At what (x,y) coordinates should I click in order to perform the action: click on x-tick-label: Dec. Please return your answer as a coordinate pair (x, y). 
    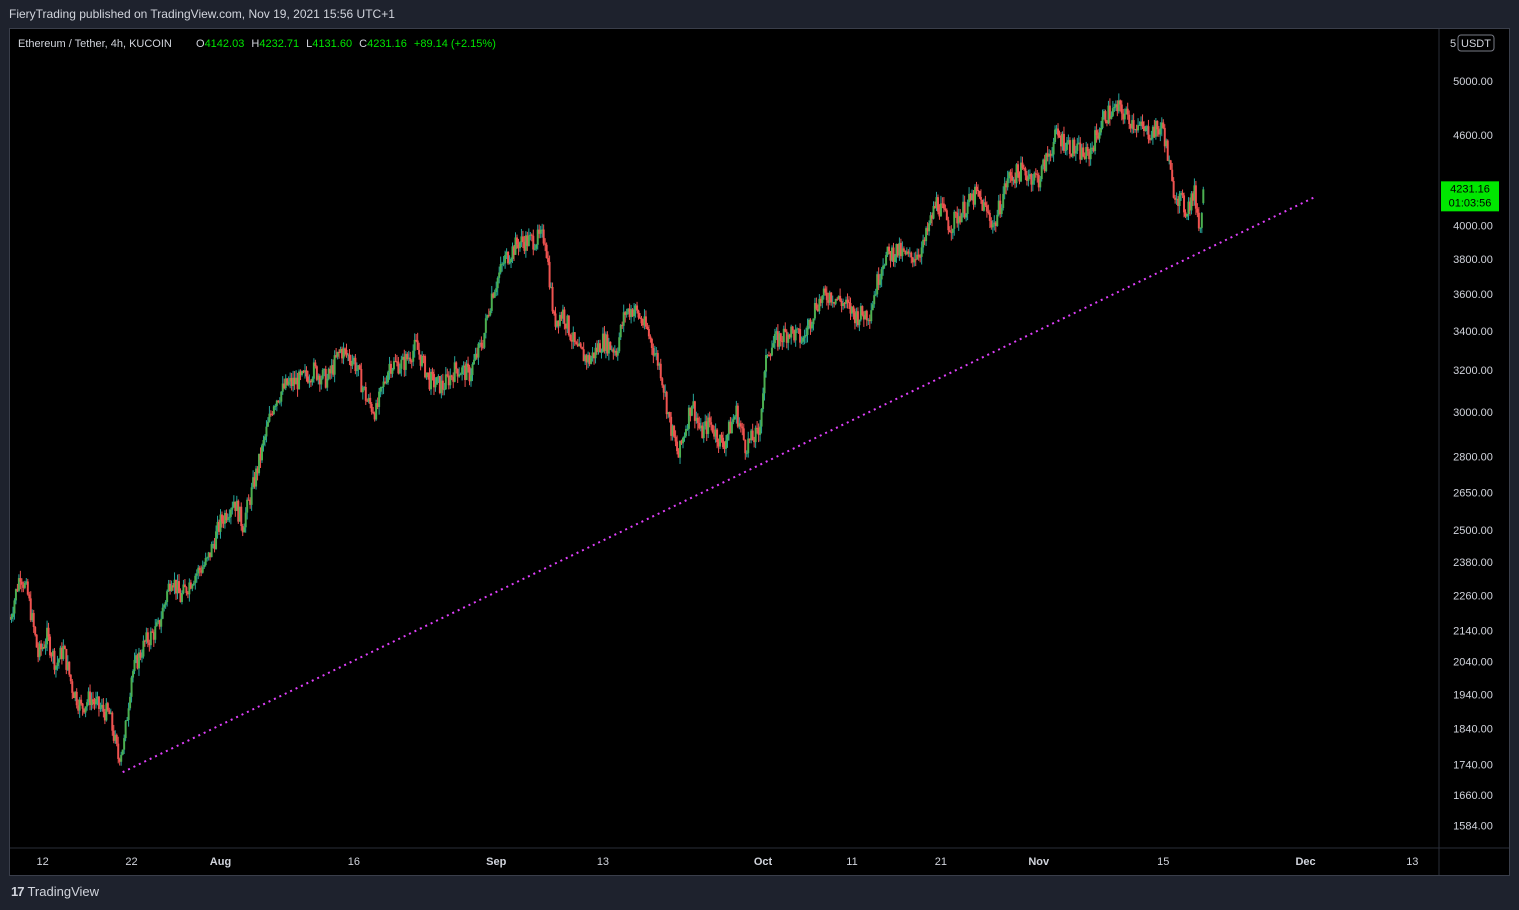
    Looking at the image, I should click on (1305, 862).